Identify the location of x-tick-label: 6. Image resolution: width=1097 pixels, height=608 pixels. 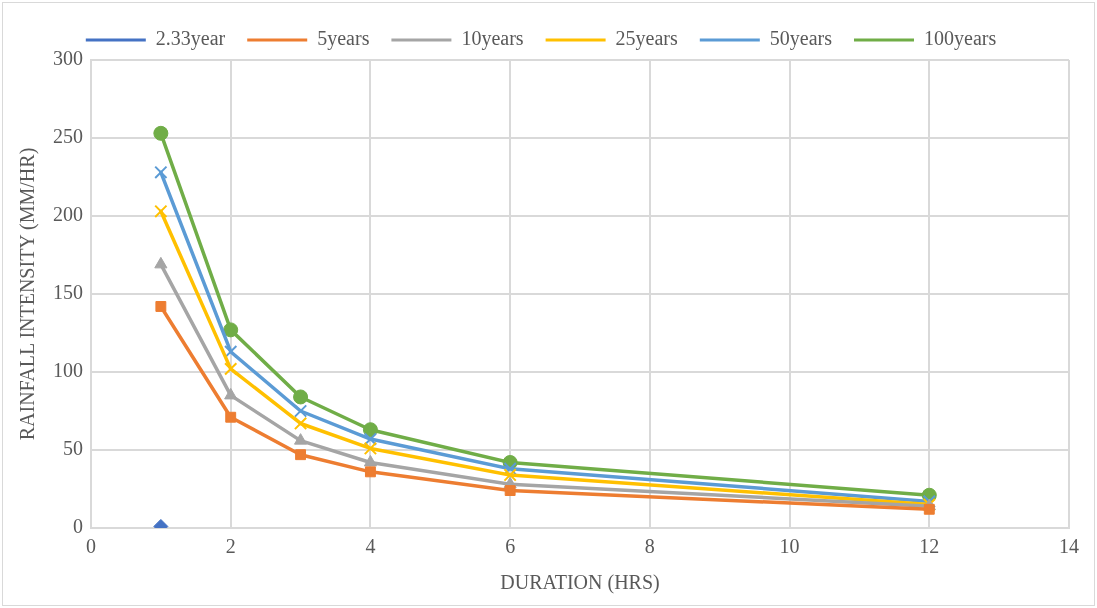
(510, 546).